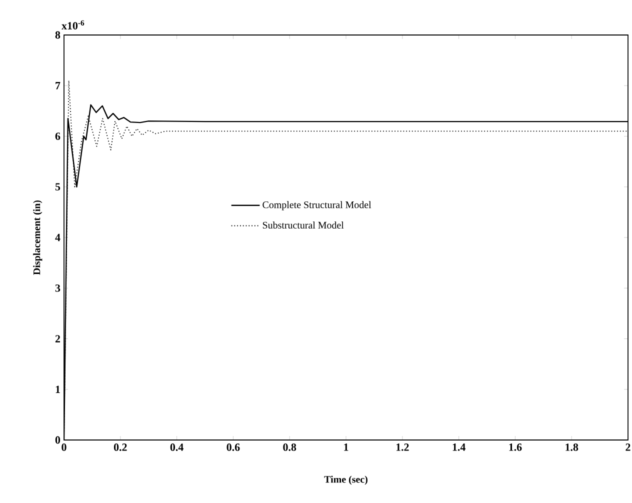 The width and height of the screenshot is (632, 503). What do you see at coordinates (57, 35) in the screenshot?
I see `y-tick-label: 8` at bounding box center [57, 35].